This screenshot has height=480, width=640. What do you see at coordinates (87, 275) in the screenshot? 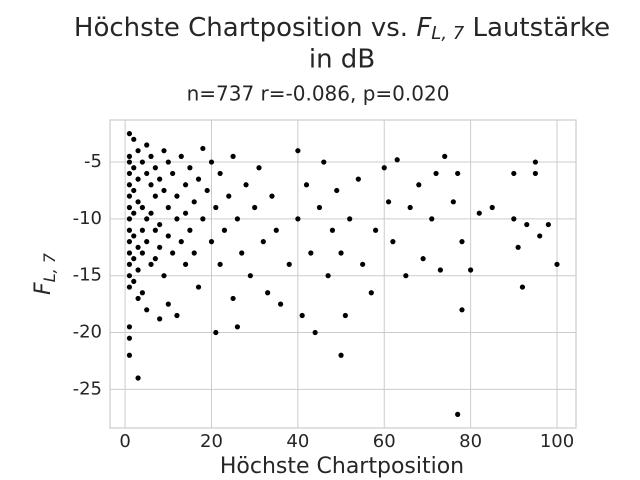
I see `y-tick-label: -15` at bounding box center [87, 275].